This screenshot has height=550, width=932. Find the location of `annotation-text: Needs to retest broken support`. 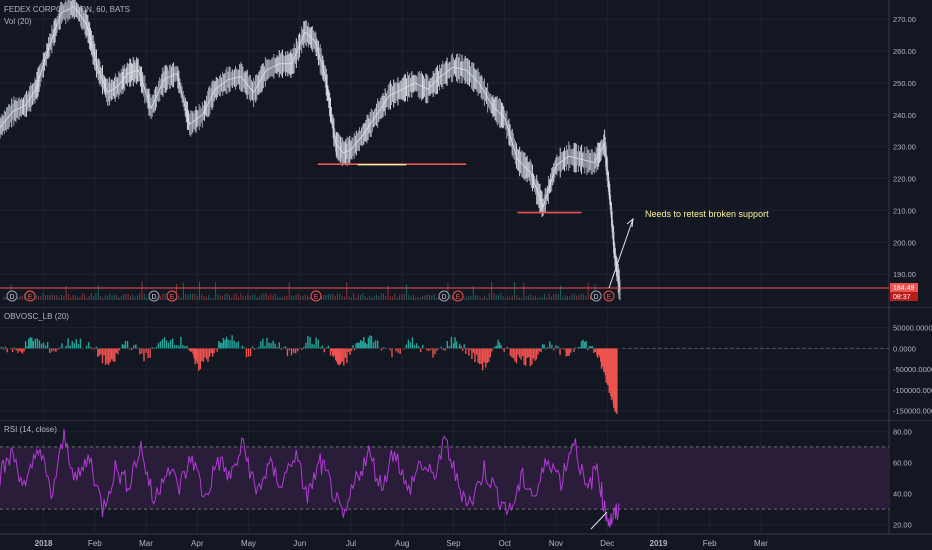

annotation-text: Needs to retest broken support is located at coordinates (707, 214).